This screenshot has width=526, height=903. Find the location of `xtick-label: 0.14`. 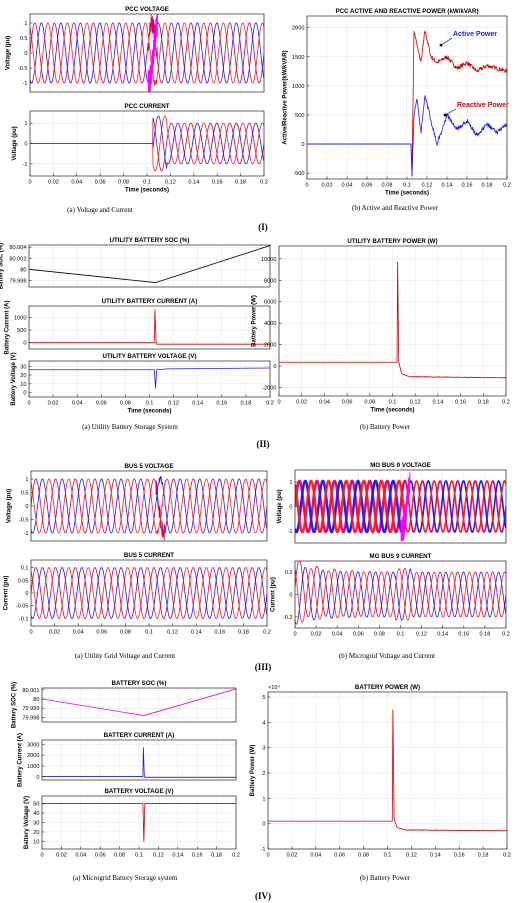

xtick-label: 0.14 is located at coordinates (447, 186).